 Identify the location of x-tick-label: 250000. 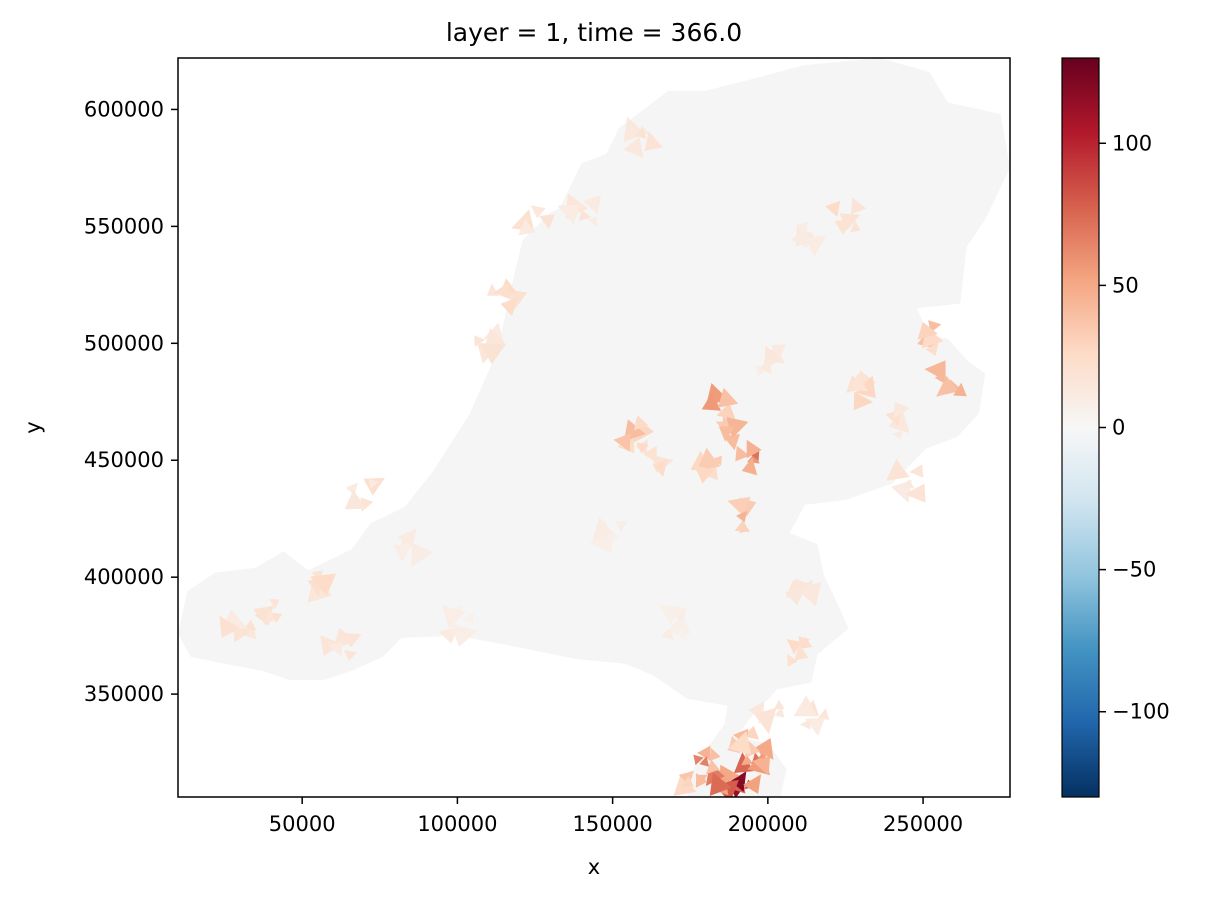
(923, 824).